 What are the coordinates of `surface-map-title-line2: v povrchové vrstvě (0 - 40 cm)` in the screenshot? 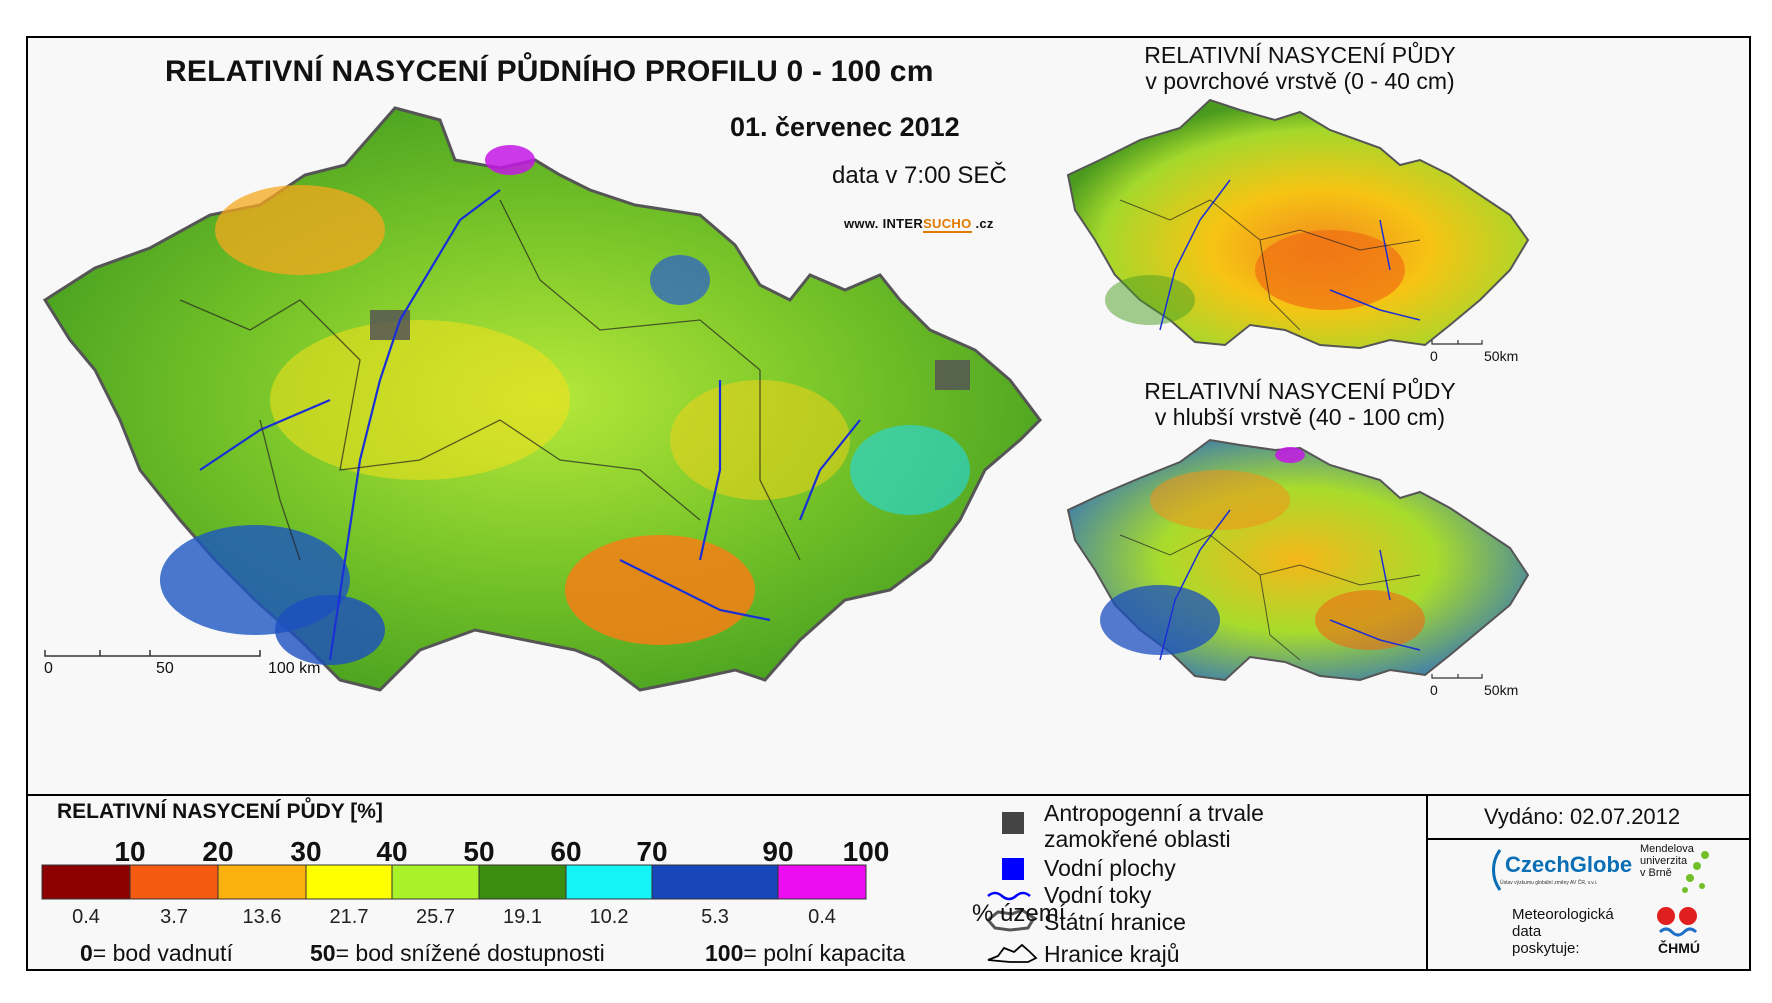 It's located at (1300, 81).